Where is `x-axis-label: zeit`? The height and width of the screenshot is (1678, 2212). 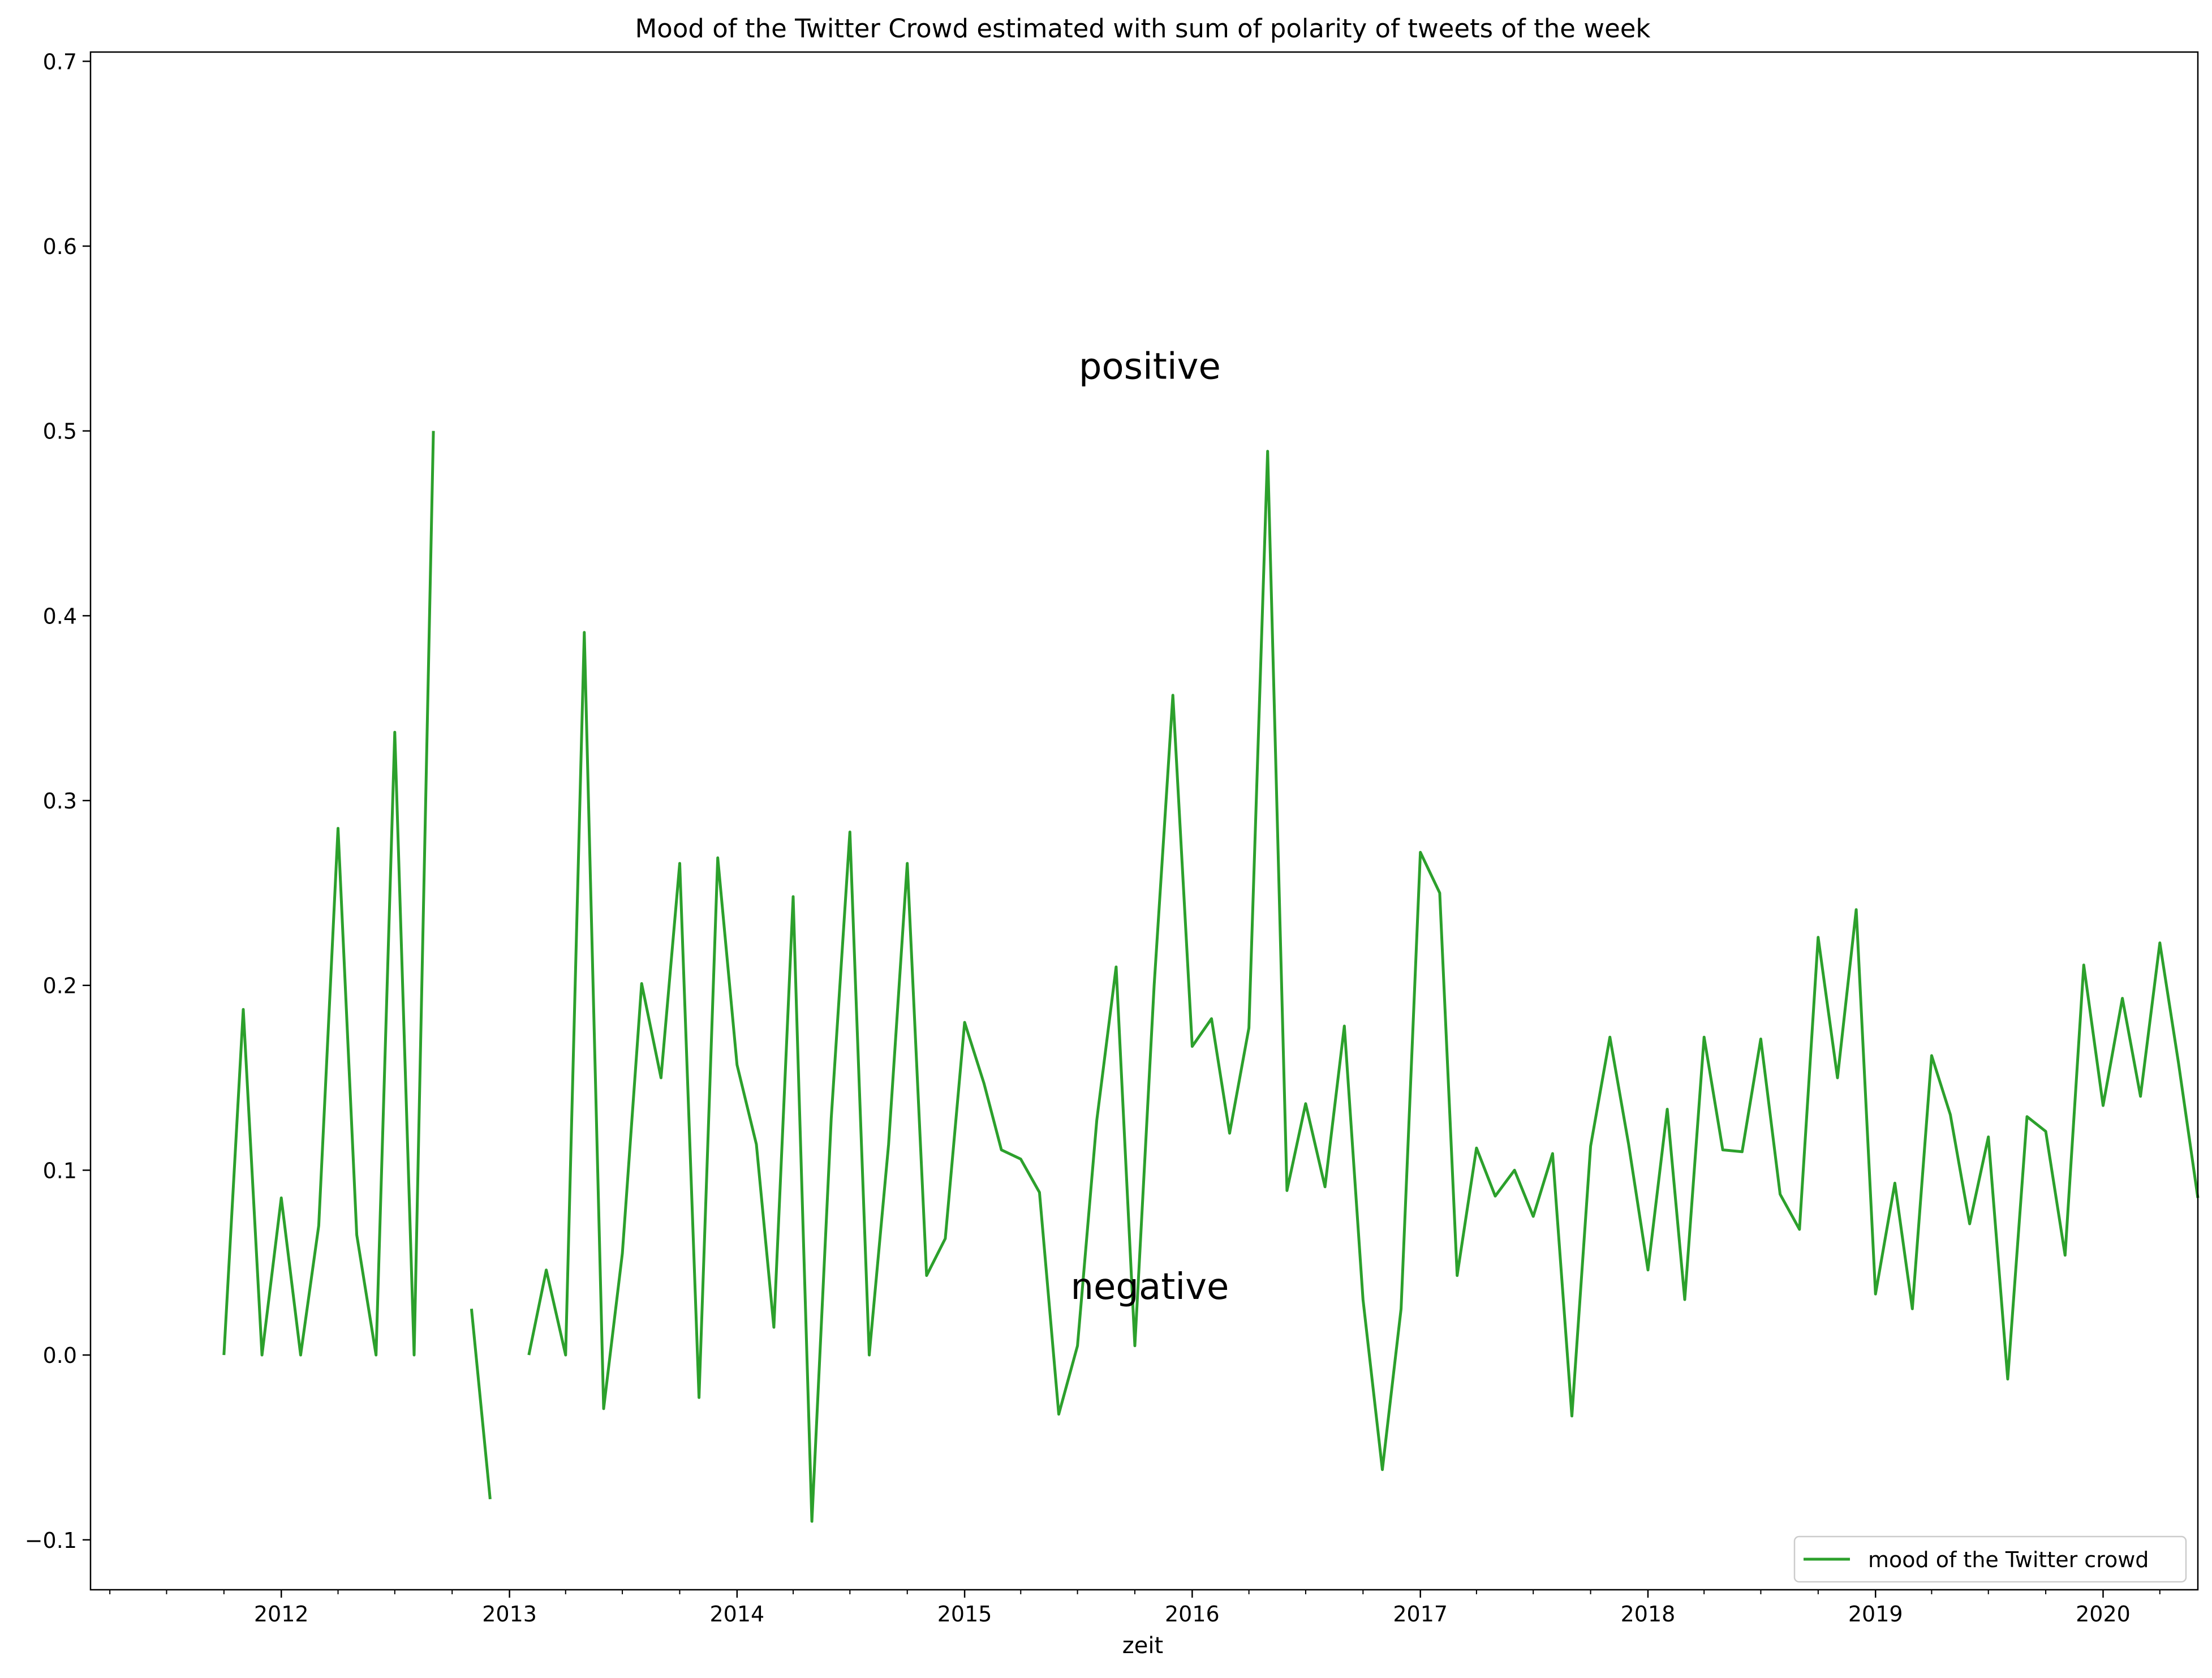 x-axis-label: zeit is located at coordinates (1142, 1646).